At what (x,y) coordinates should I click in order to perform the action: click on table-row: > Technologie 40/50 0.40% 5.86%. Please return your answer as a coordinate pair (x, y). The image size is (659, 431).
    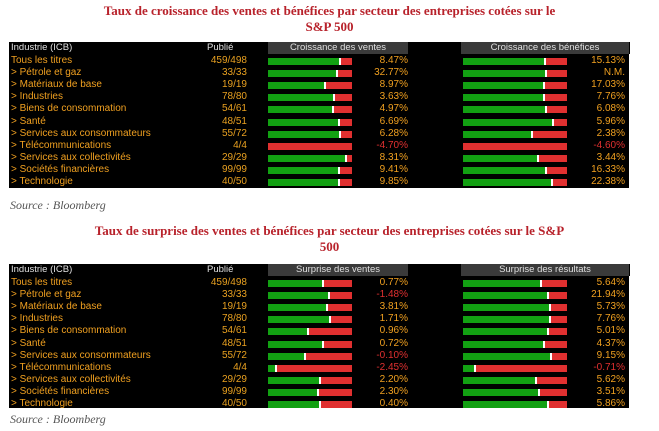
    Looking at the image, I should click on (319, 404).